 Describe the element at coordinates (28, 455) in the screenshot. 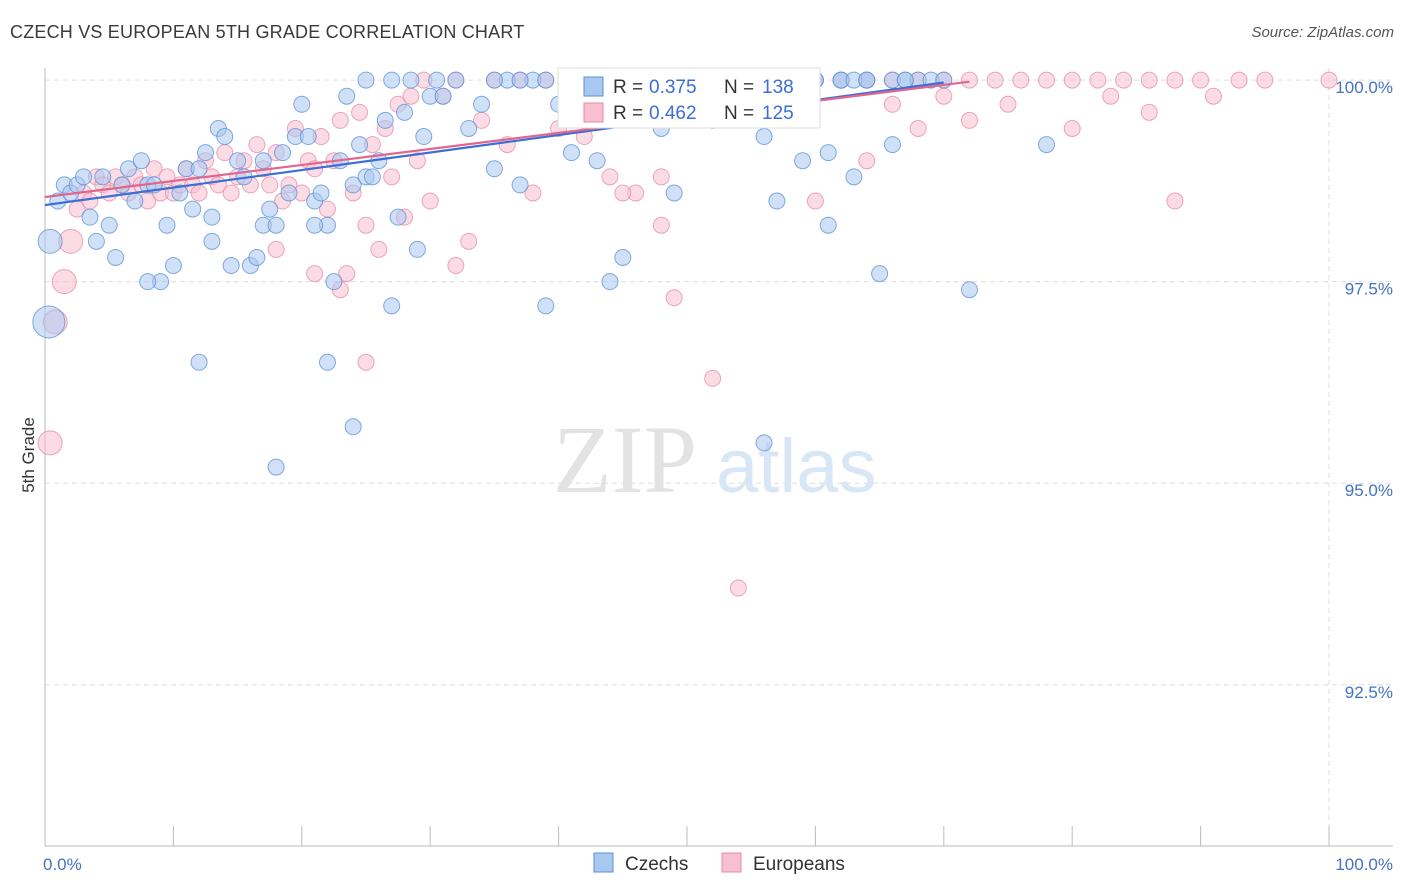

I see `y-axis-label: 5th Grade` at that location.